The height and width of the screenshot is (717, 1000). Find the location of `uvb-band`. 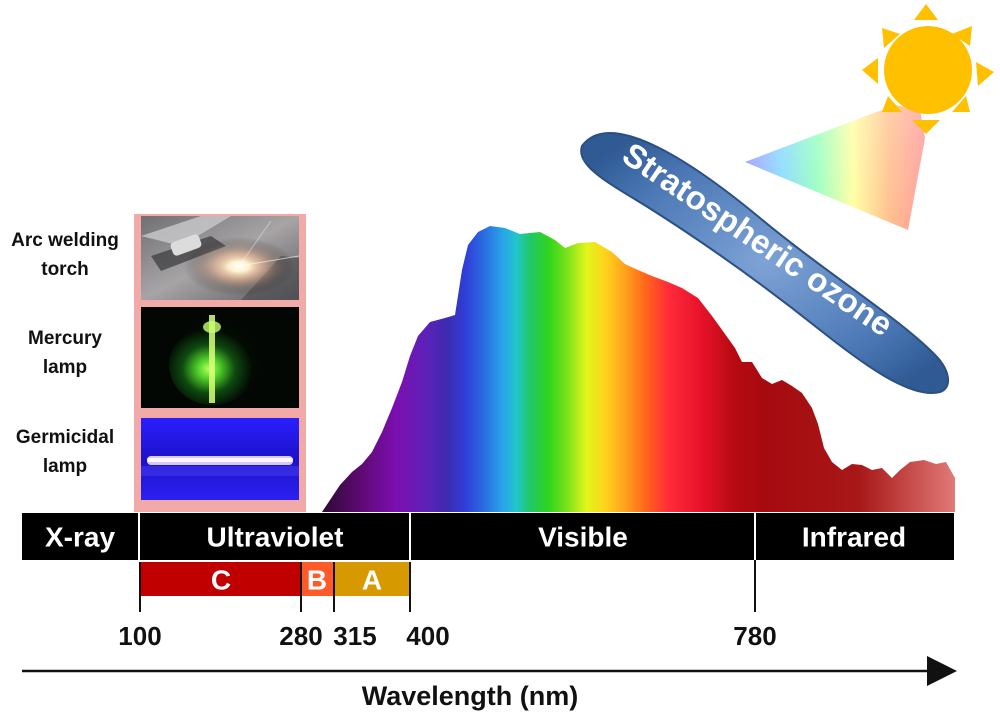

uvb-band is located at coordinates (317, 579).